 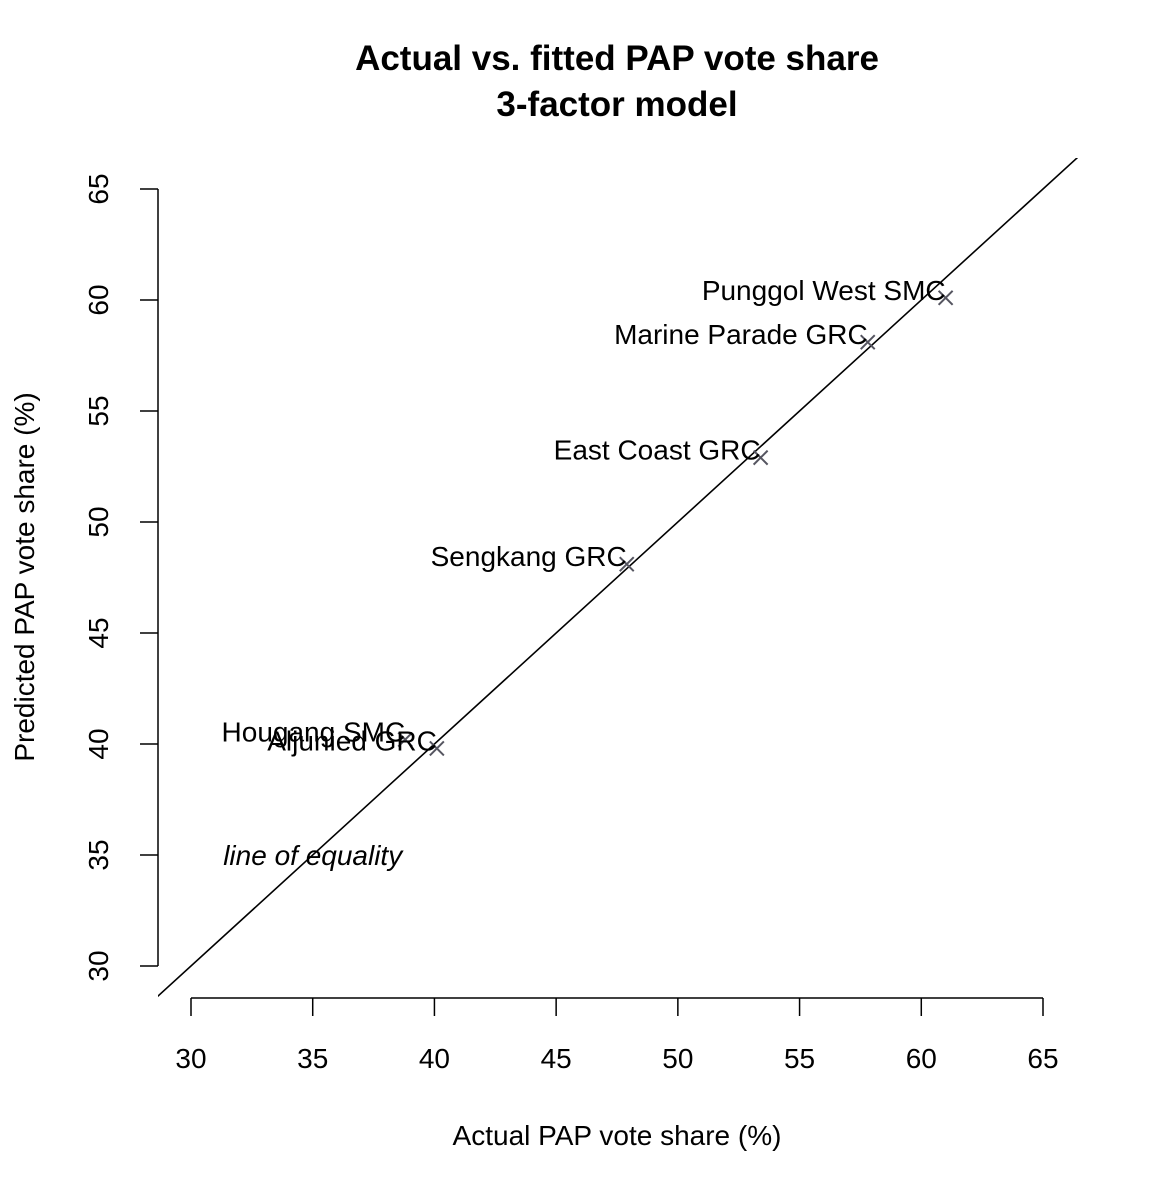 What do you see at coordinates (98, 854) in the screenshot?
I see `y-tick-label: 35` at bounding box center [98, 854].